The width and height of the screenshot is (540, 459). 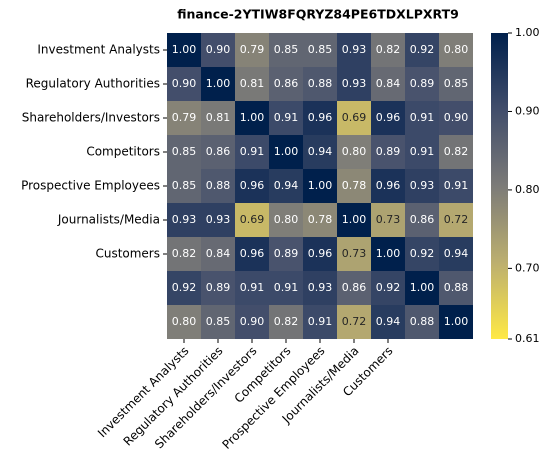 What do you see at coordinates (252, 219) in the screenshot?
I see `cell-label: 0.69` at bounding box center [252, 219].